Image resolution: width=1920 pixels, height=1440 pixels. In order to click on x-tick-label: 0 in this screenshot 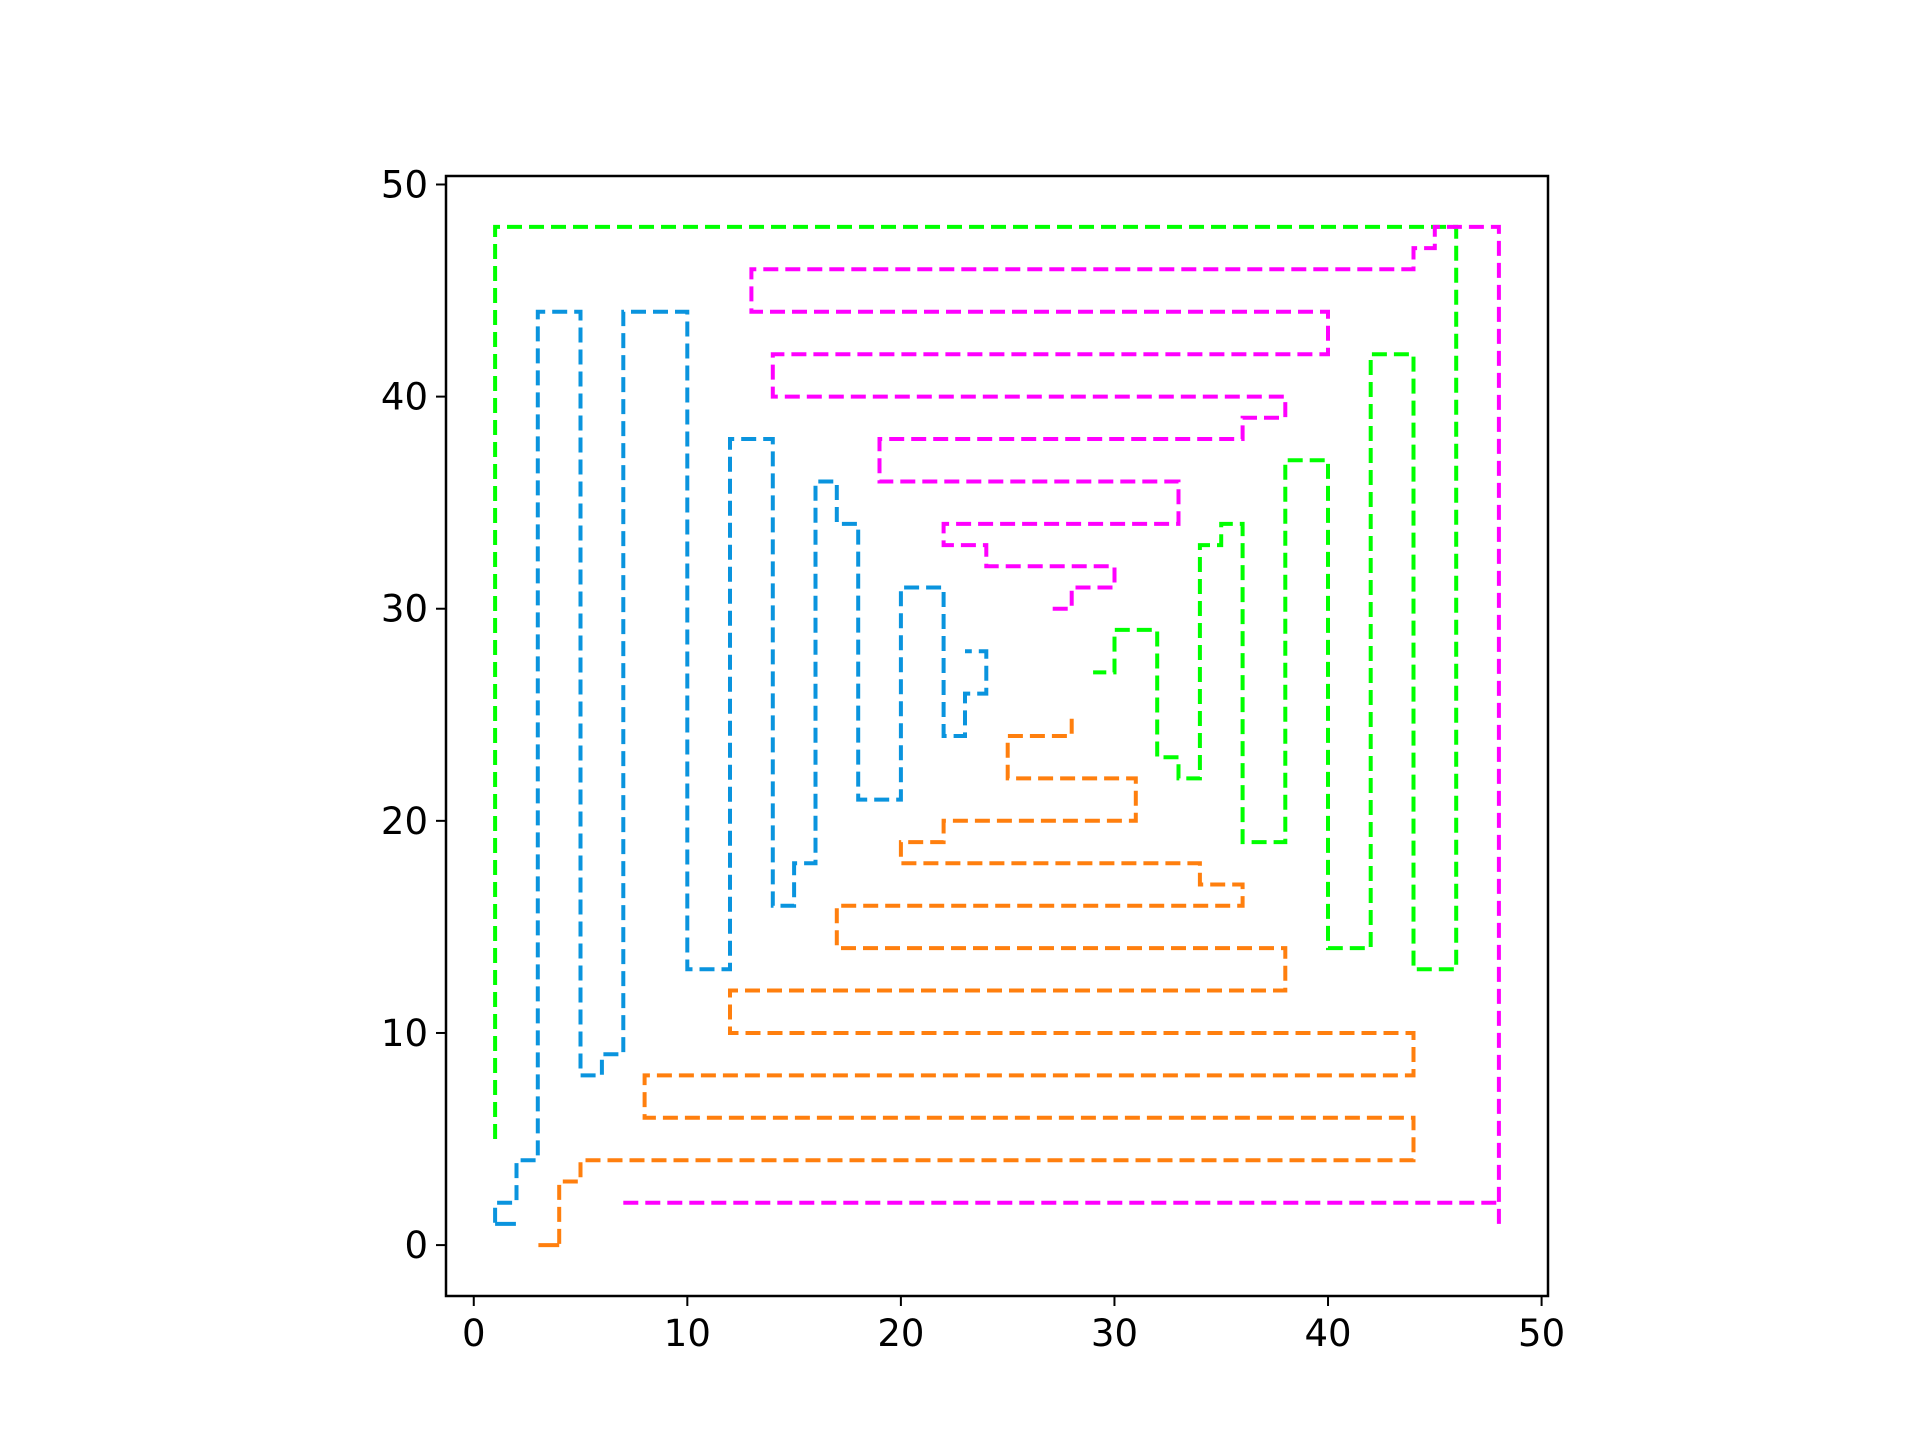, I will do `click(474, 1333)`.